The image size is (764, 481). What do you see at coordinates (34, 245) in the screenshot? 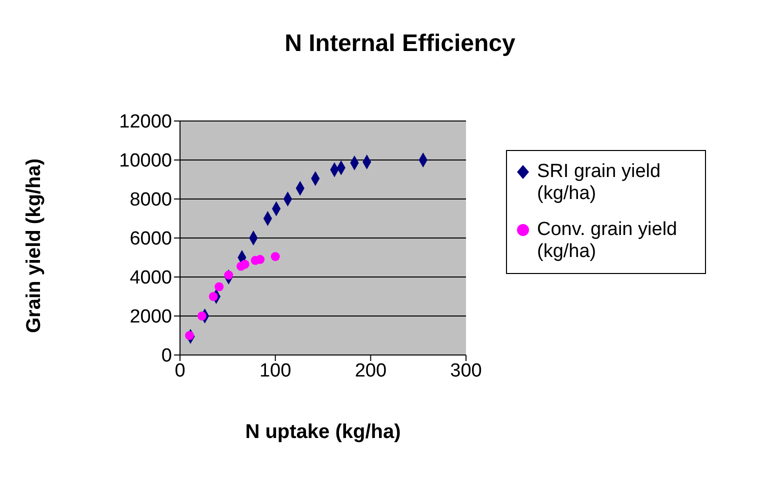
I see `y-axis-title: Grain yield (kg/ha)` at bounding box center [34, 245].